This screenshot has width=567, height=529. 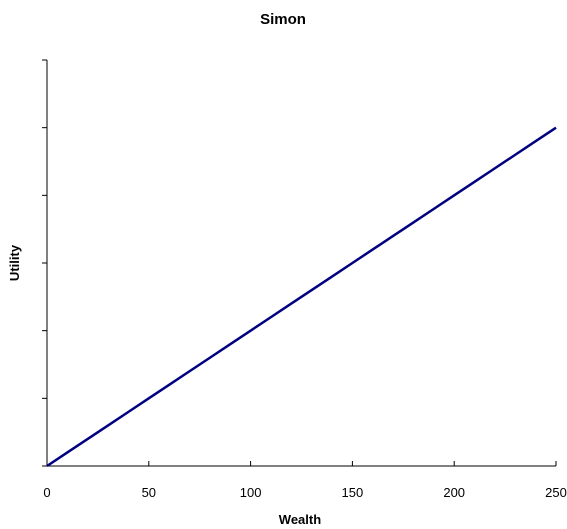 I want to click on x-ticks: 0 50 100 150 200 250, so click(x=305, y=480).